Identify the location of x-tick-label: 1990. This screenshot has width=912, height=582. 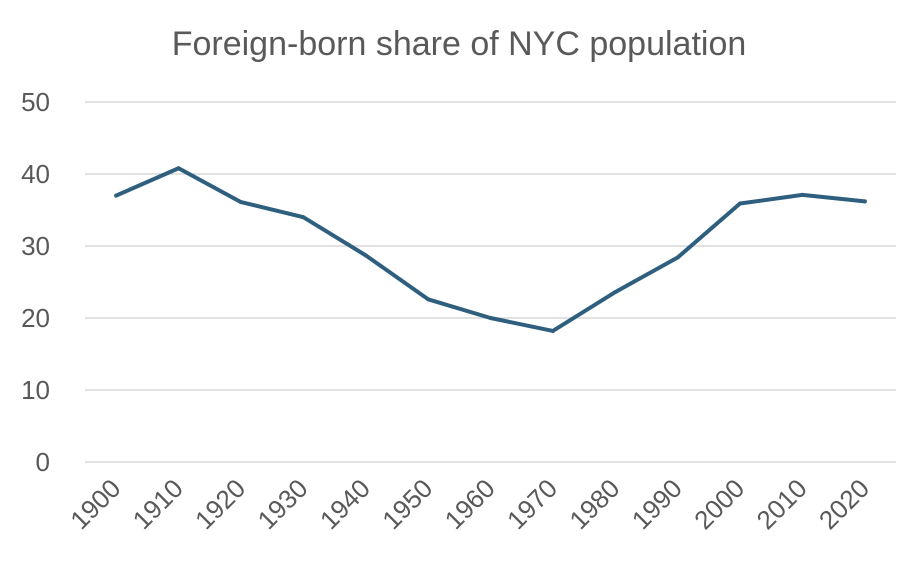
(657, 504).